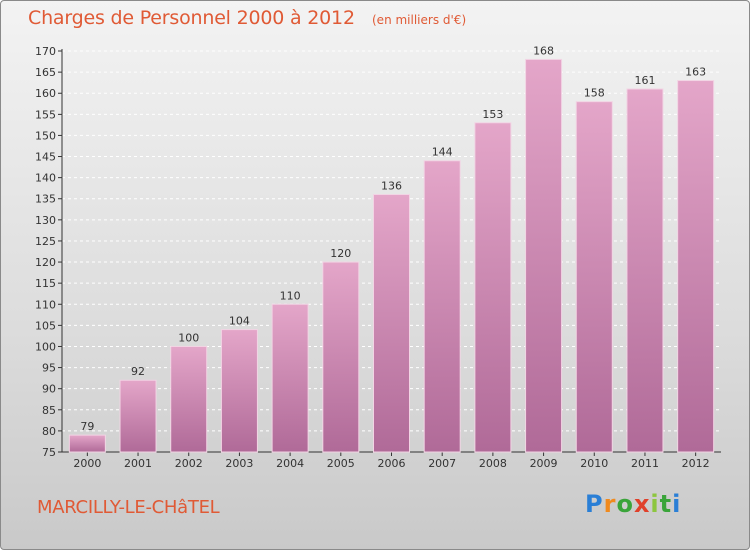 This screenshot has height=550, width=750. Describe the element at coordinates (290, 378) in the screenshot. I see `bar-2004` at that location.